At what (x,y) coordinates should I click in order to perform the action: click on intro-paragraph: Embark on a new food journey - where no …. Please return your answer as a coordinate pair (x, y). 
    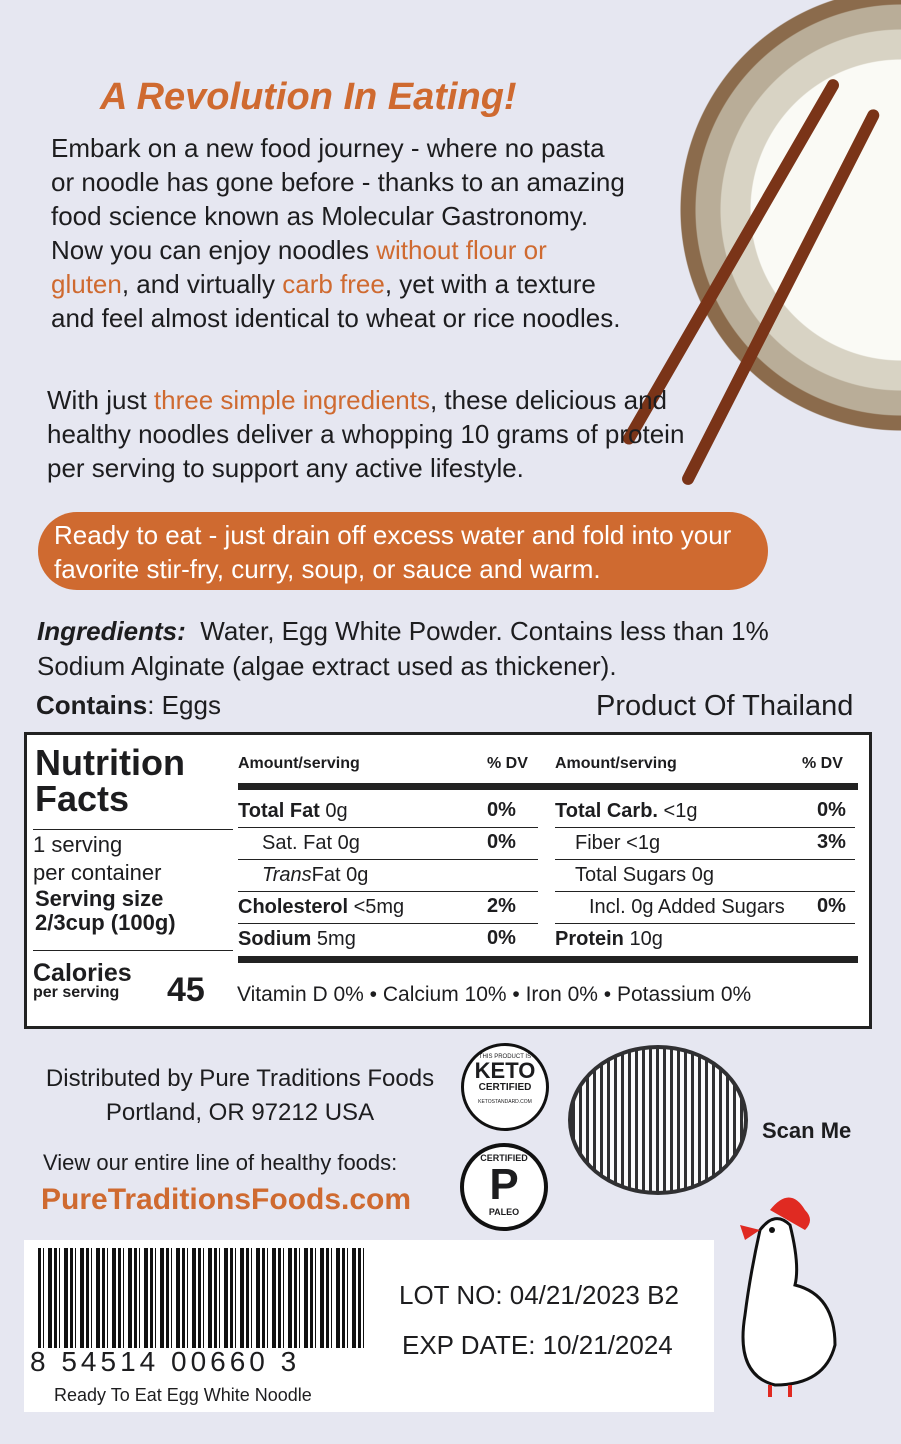
    Looking at the image, I should click on (338, 233).